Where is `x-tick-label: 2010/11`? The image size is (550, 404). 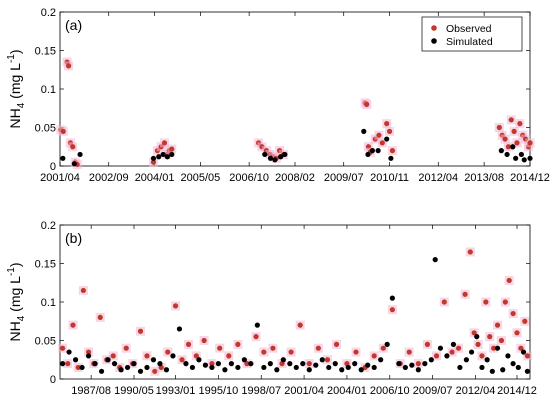 x-tick-label: 2010/11 is located at coordinates (389, 178).